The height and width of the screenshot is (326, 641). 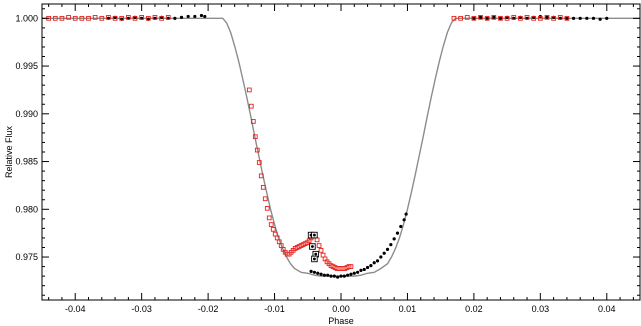 What do you see at coordinates (341, 309) in the screenshot?
I see `x-tick-label: 0.00` at bounding box center [341, 309].